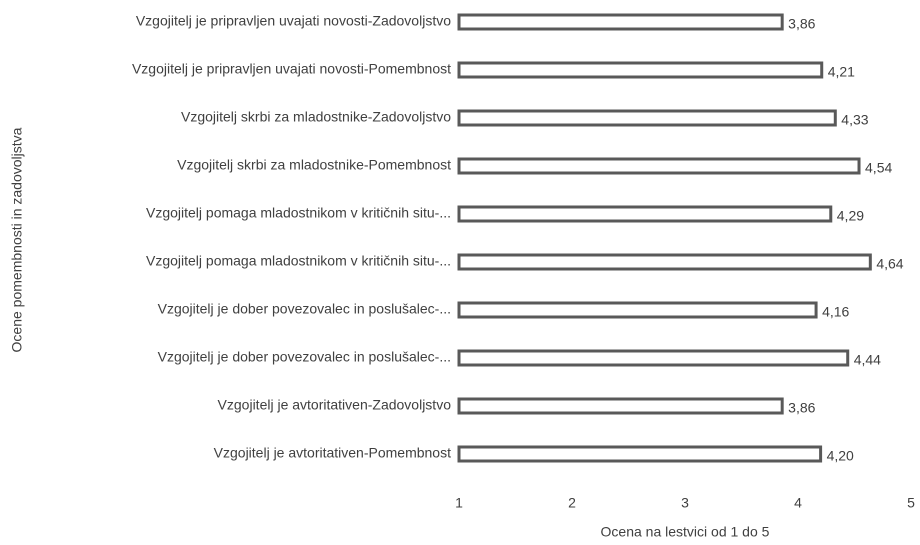 This screenshot has width=920, height=545. Describe the element at coordinates (459, 503) in the screenshot. I see `x-tick-label: 1` at that location.